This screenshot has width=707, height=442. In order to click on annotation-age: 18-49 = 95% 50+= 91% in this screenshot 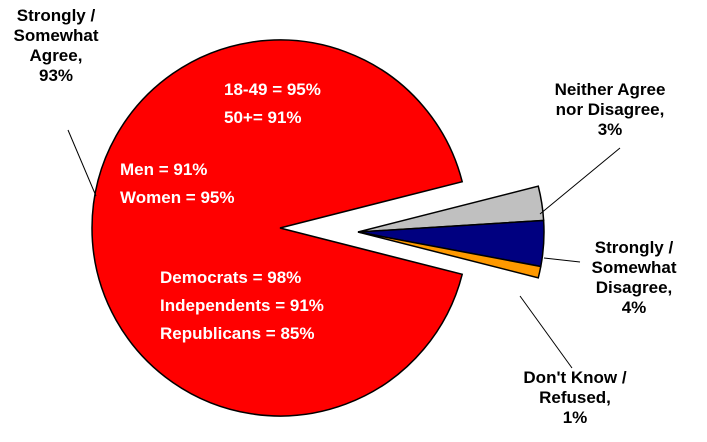, I will do `click(272, 103)`.